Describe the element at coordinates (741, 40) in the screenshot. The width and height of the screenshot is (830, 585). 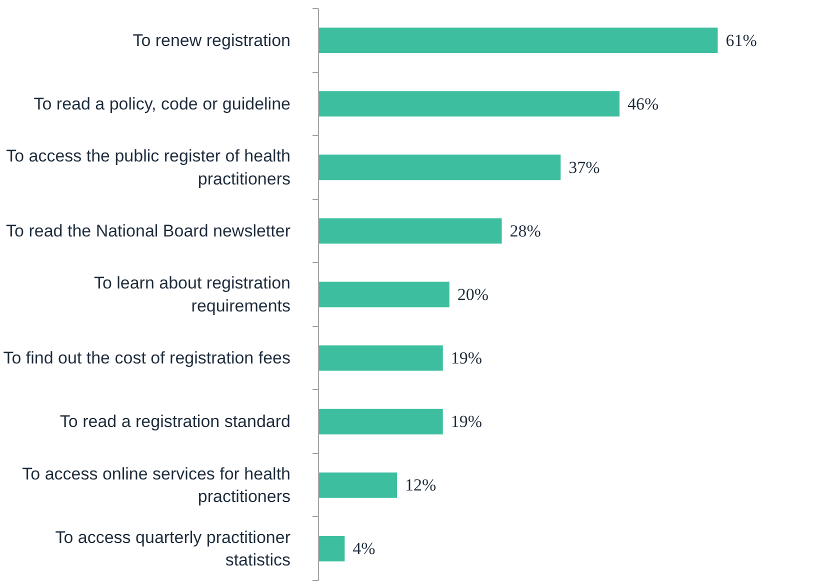
I see `data-label: 61%` at that location.